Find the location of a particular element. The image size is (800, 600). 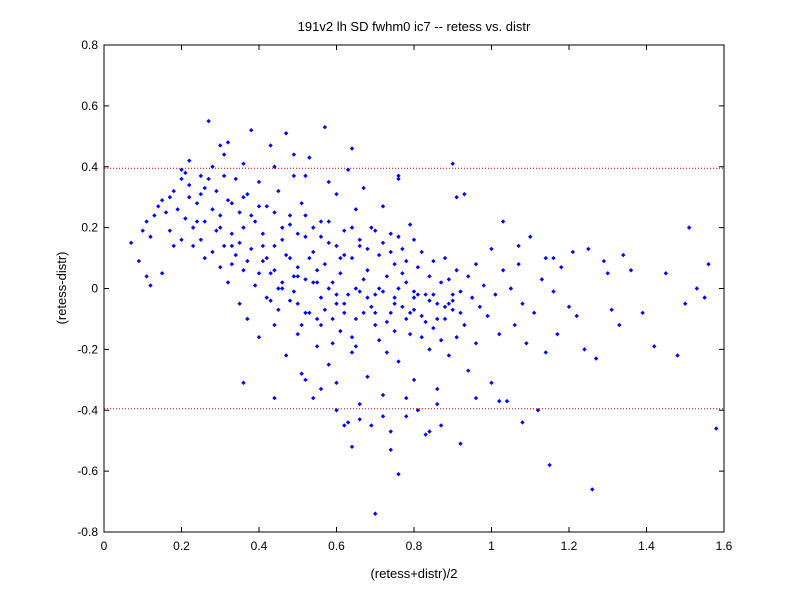

x-axis-title: (retess+distr)/2 is located at coordinates (413, 573).